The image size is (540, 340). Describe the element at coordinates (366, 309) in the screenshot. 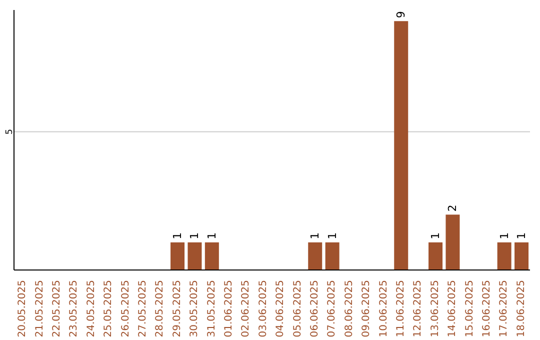

I see `x-tick-label: 09.06.2025` at that location.